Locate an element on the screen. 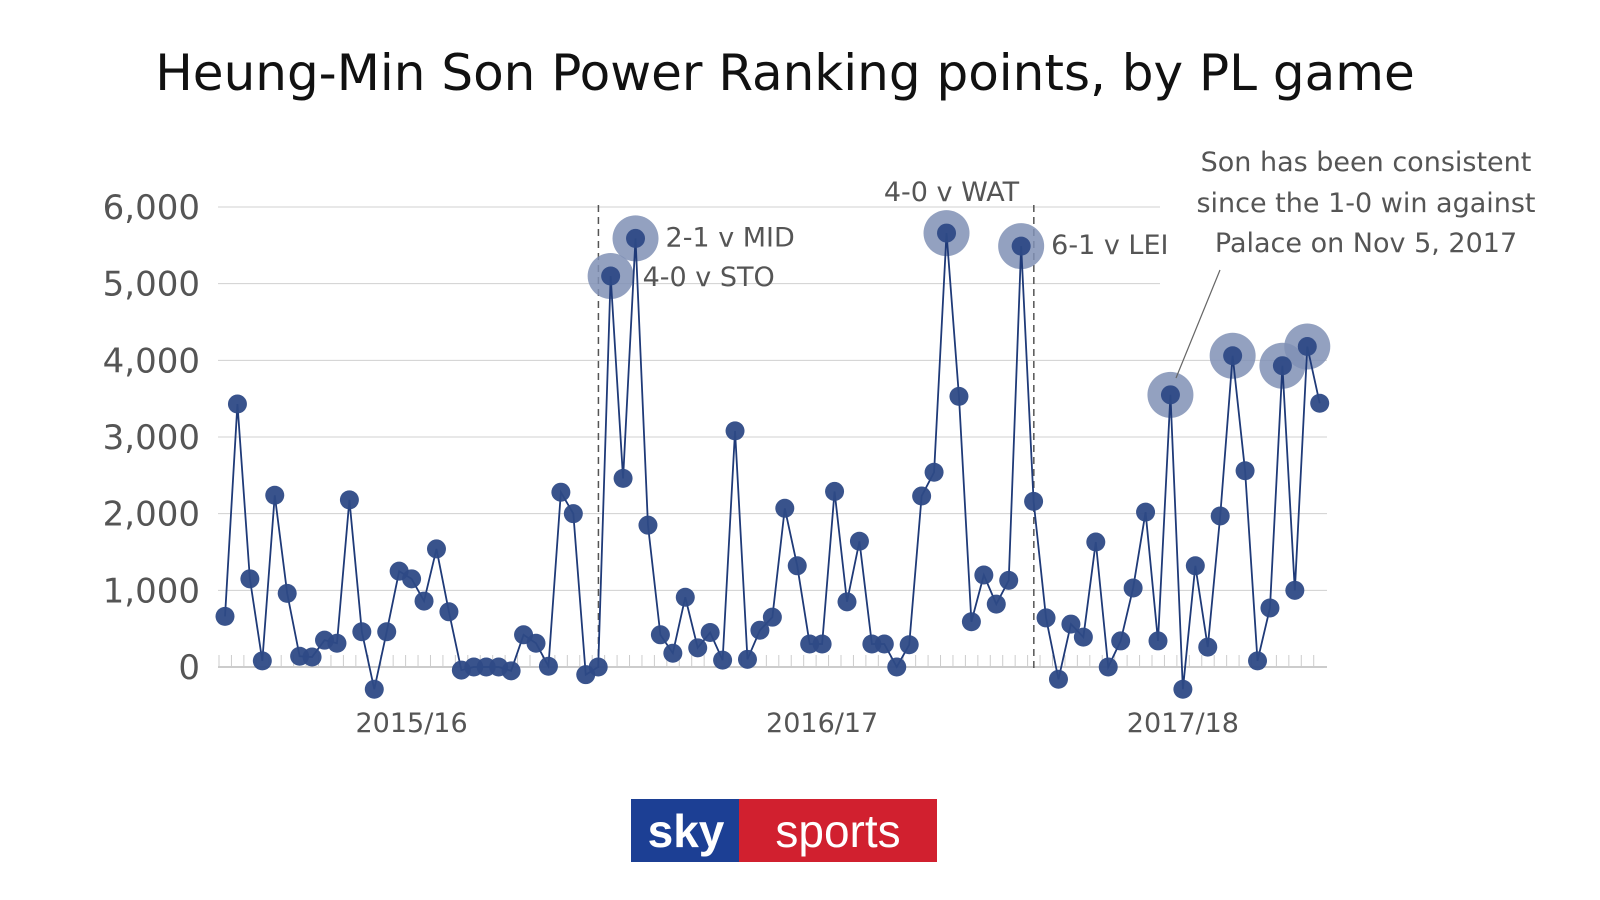 This screenshot has width=1600, height=900. logo-left-block is located at coordinates (686, 830).